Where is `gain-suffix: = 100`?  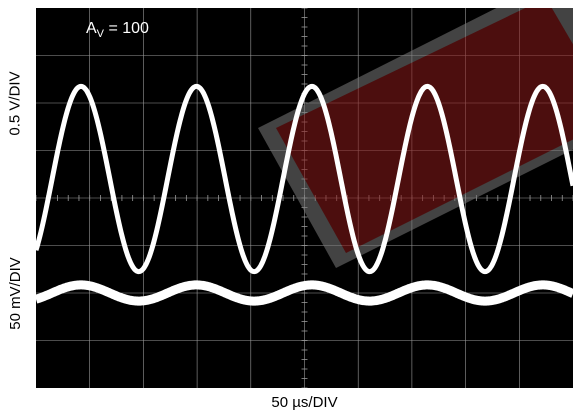
gain-suffix: = 100 is located at coordinates (126, 28).